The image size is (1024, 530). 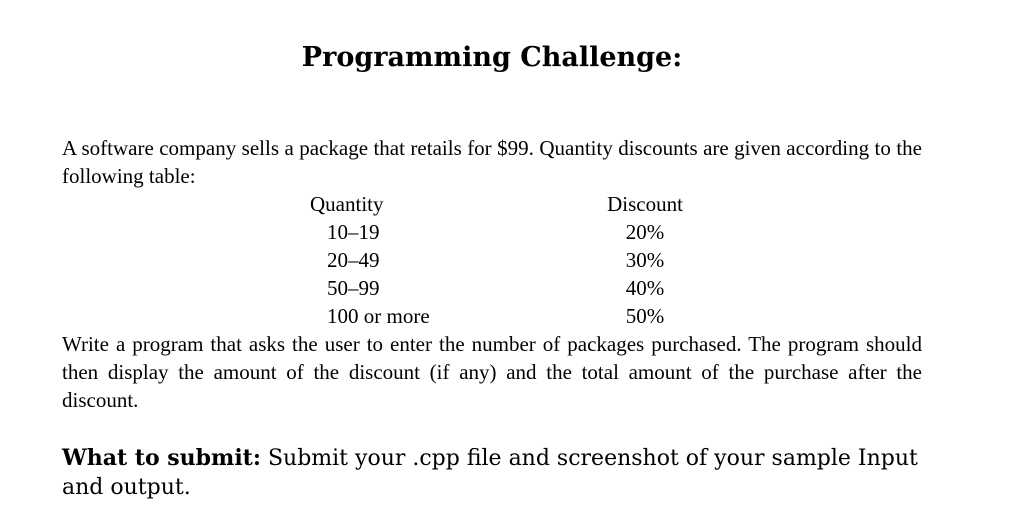 What do you see at coordinates (353, 288) in the screenshot?
I see `quantity-range: 50–99` at bounding box center [353, 288].